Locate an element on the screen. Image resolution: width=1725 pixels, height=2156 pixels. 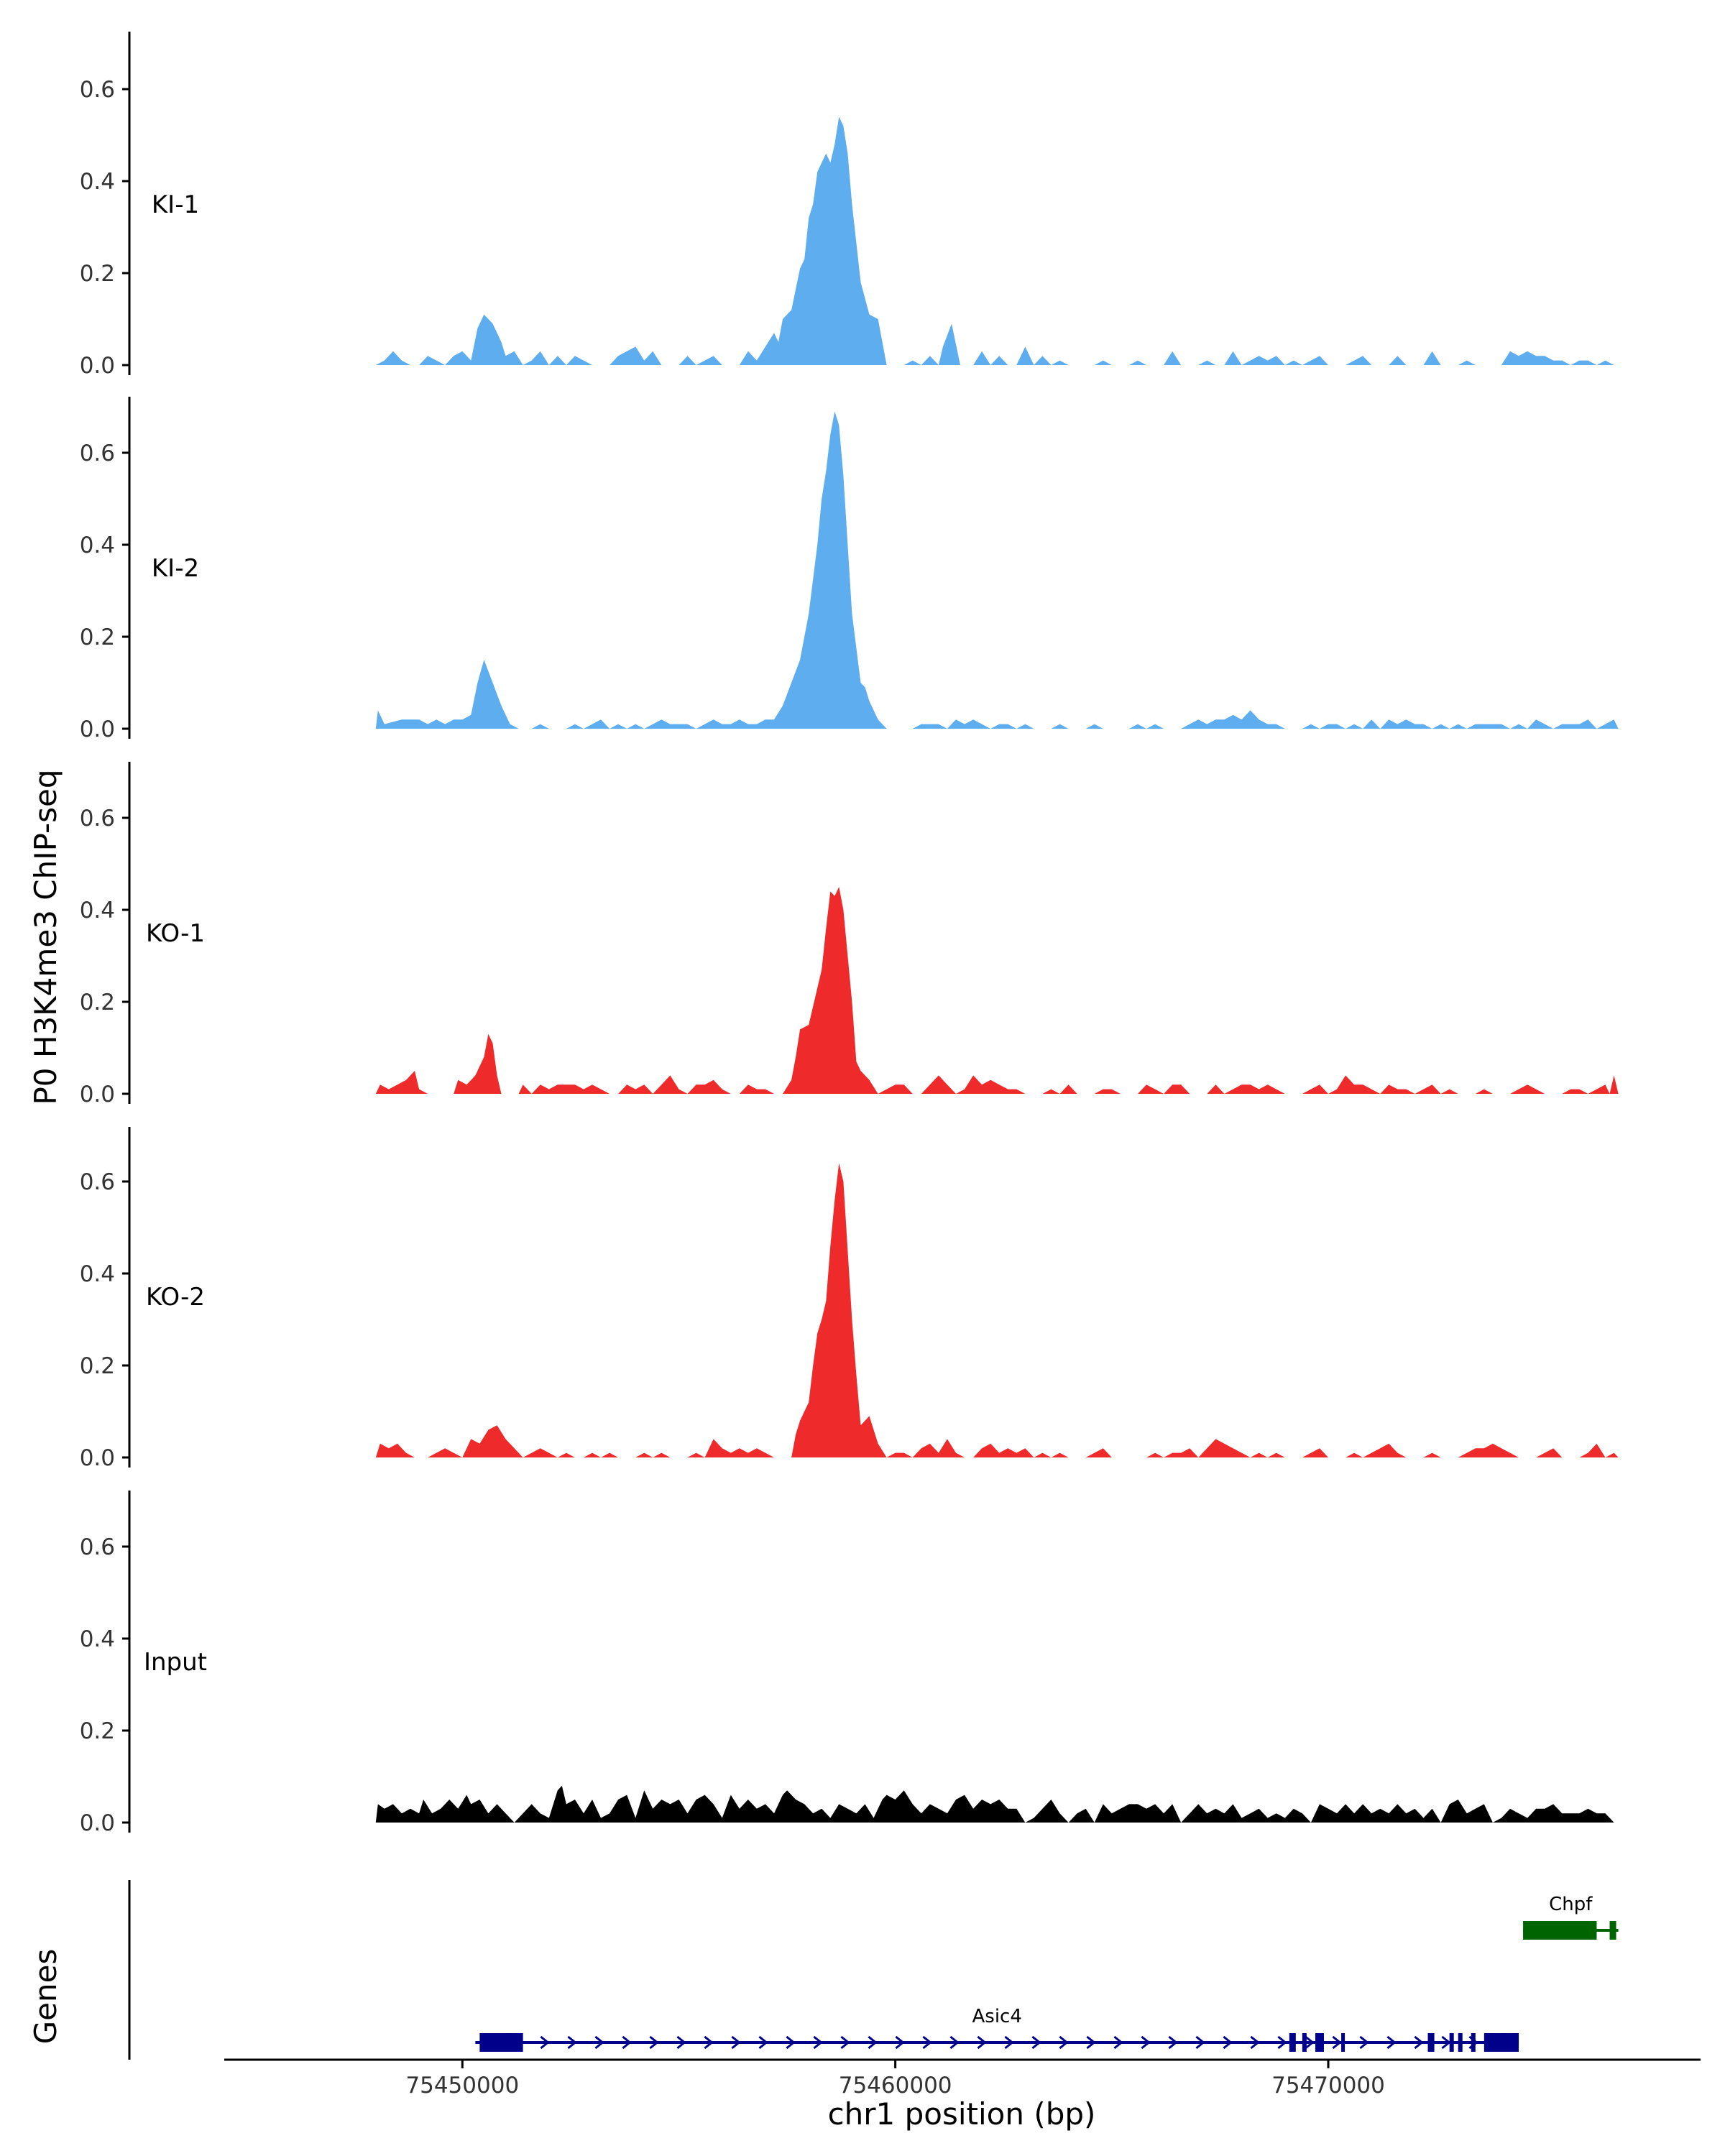
track-ko-2: 0.0 0.2 0.4 0.6 KO-2 is located at coordinates (849, 1299).